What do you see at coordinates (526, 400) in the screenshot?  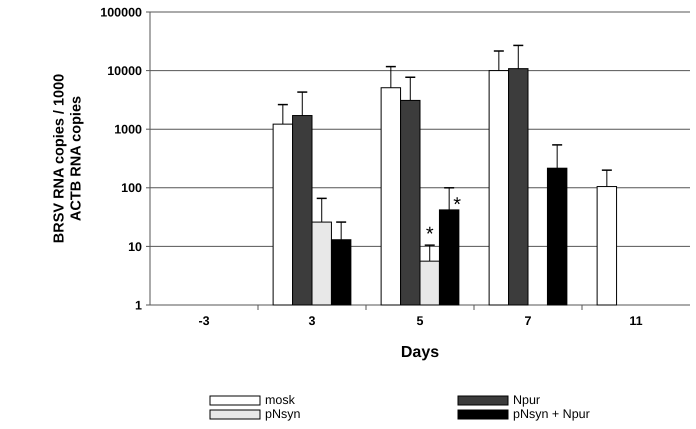 I see `legend-label: Npur` at bounding box center [526, 400].